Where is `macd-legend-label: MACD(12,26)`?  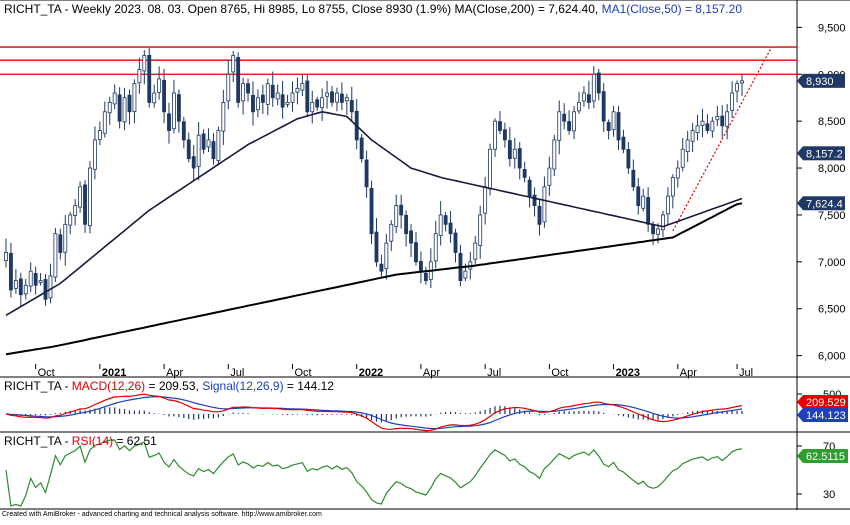
macd-legend-label: MACD(12,26) is located at coordinates (108, 386).